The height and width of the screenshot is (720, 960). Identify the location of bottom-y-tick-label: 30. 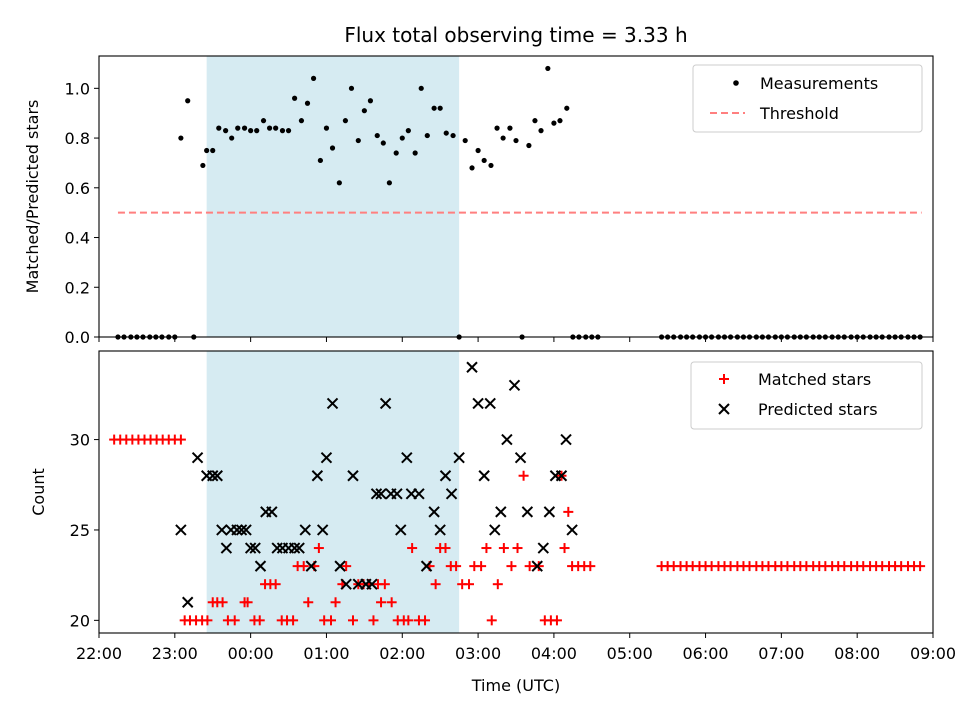
(80, 440).